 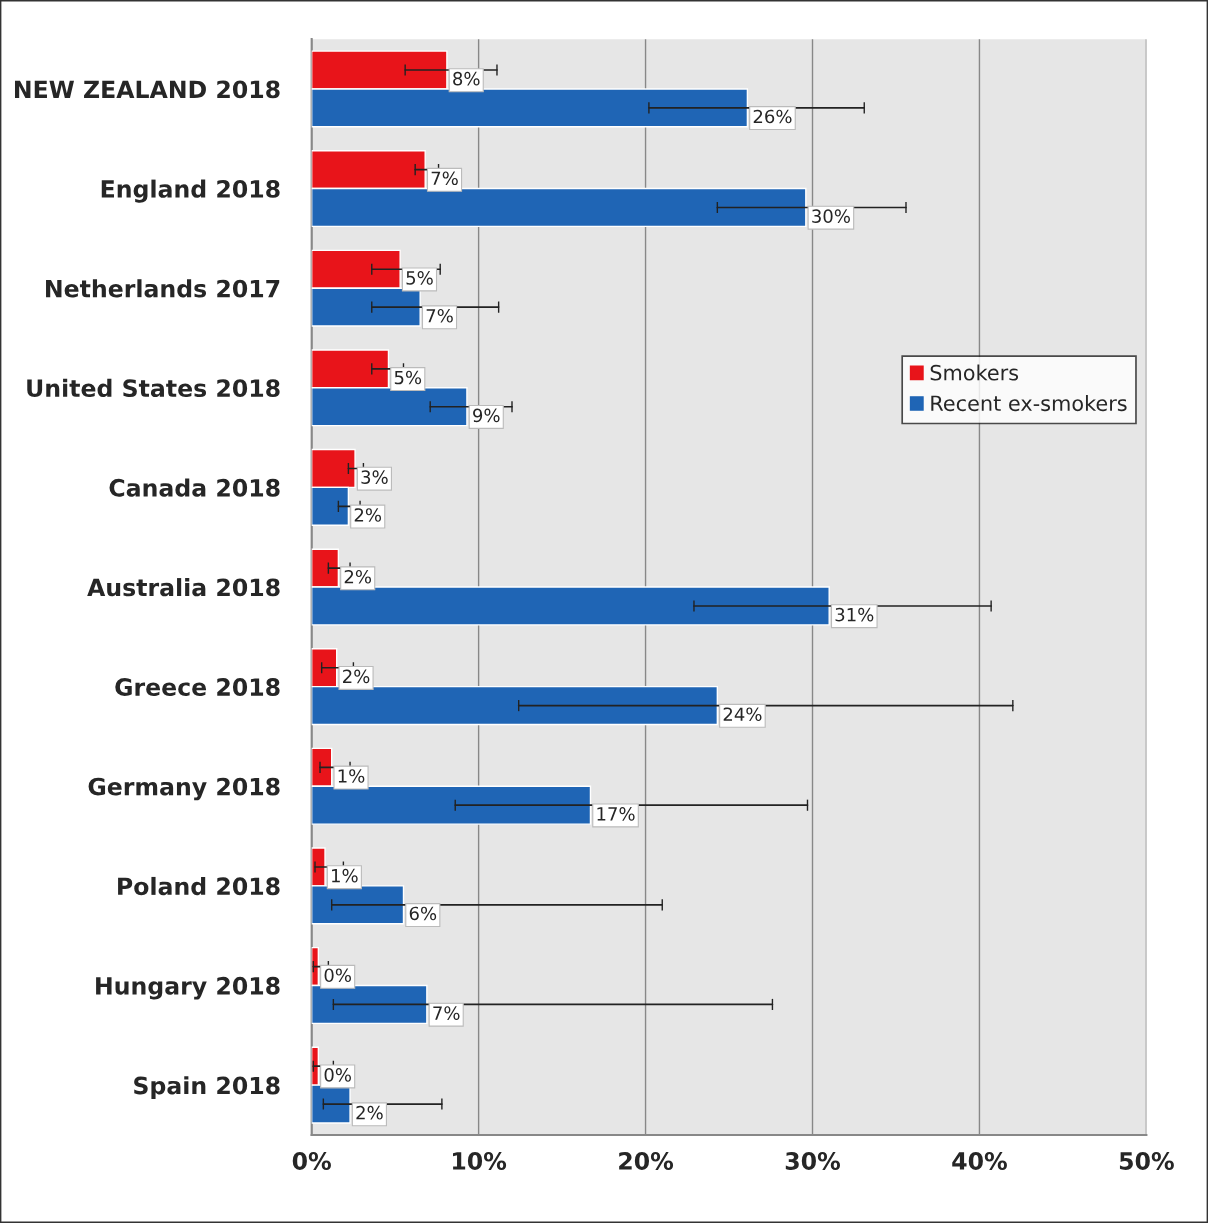 I want to click on y-tick-label: Australia 2018, so click(x=183, y=587).